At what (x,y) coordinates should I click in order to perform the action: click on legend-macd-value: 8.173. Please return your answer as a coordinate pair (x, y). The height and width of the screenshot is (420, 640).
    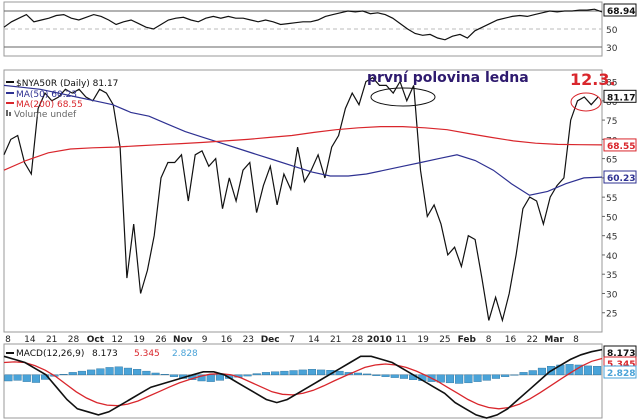
    Looking at the image, I should click on (105, 354).